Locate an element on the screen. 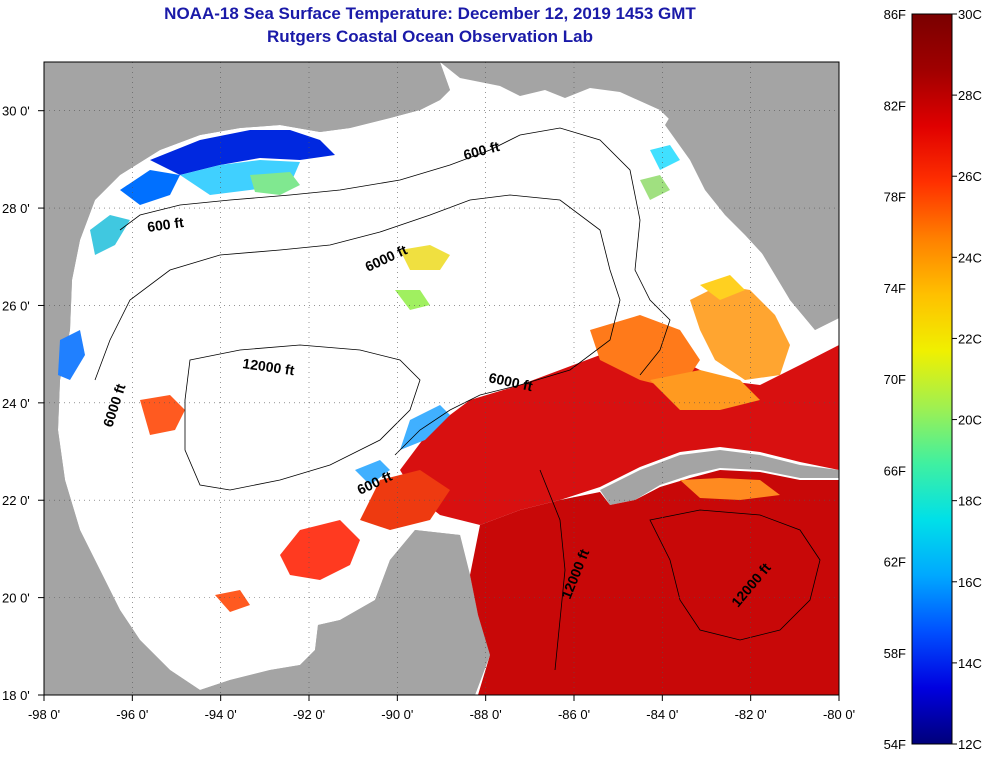 The height and width of the screenshot is (761, 992). celsius-label: 14C is located at coordinates (970, 663).